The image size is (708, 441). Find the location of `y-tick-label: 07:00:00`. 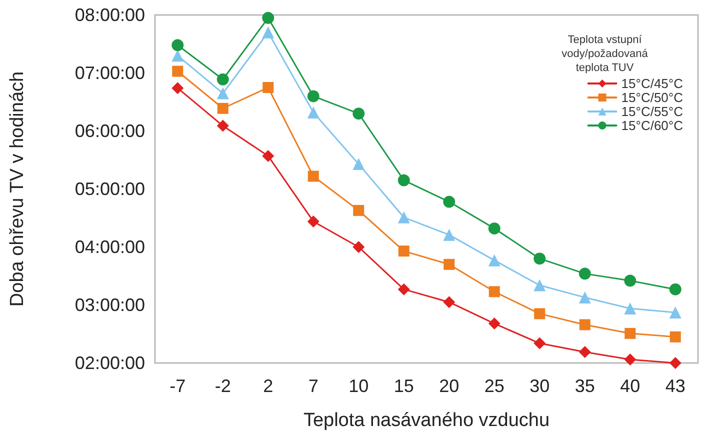

y-tick-label: 07:00:00 is located at coordinates (109, 73).